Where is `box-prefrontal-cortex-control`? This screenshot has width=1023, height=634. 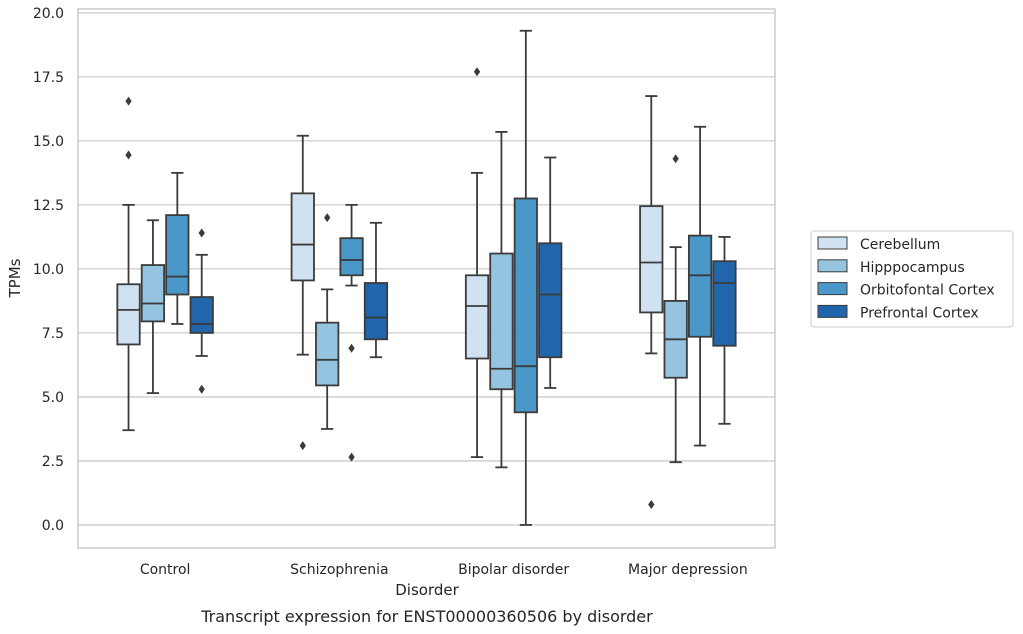
box-prefrontal-cortex-control is located at coordinates (201, 311).